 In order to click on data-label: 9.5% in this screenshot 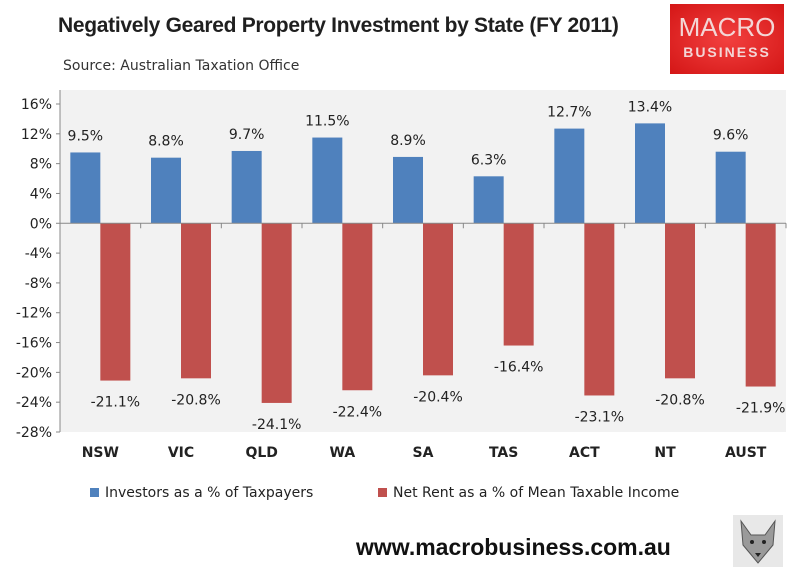, I will do `click(86, 136)`.